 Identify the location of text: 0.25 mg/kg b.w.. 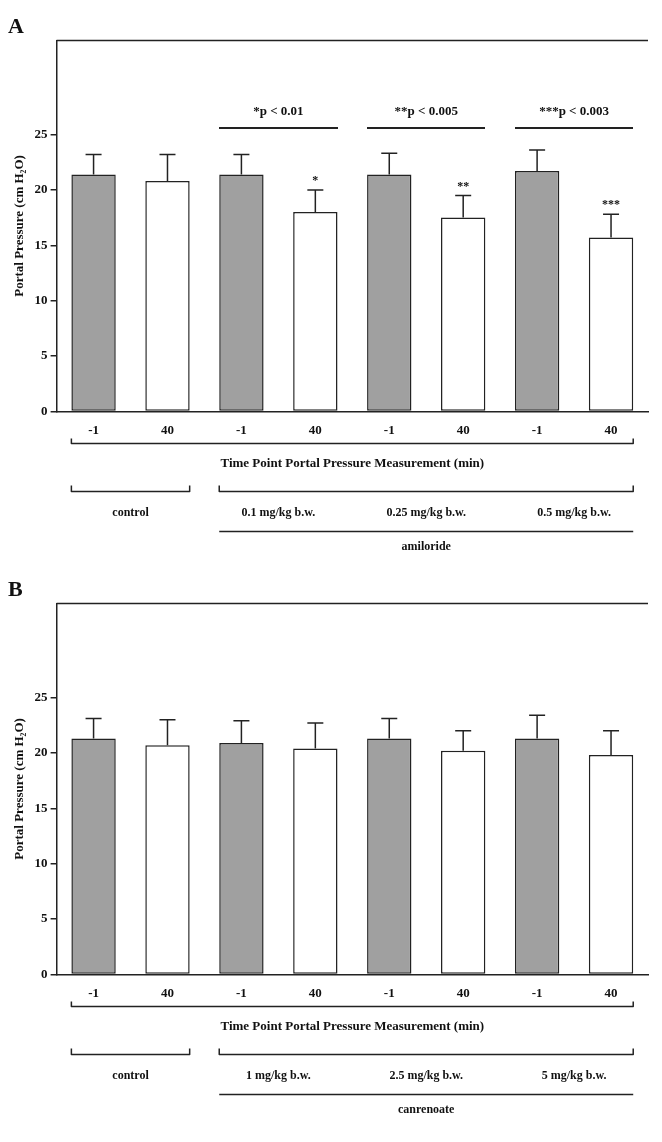
(426, 512).